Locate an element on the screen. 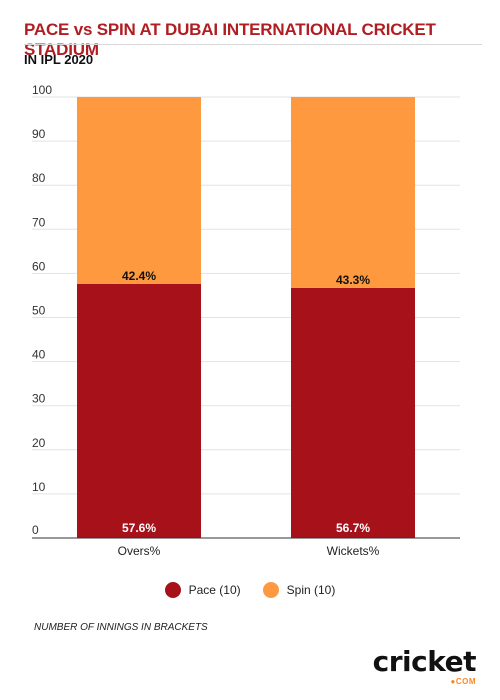  logo-subtext: ●COM is located at coordinates (463, 681).